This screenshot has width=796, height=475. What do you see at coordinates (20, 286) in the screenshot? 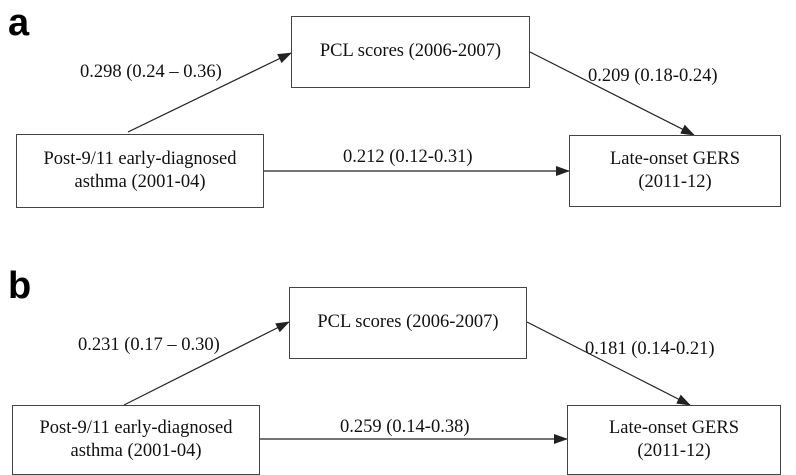
I see `panel-letter: b` at bounding box center [20, 286].